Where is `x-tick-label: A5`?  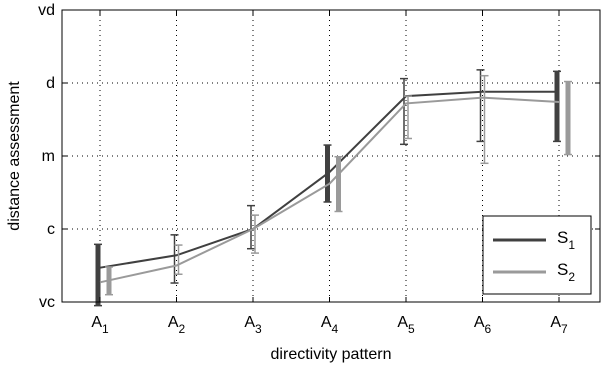
x-tick-label: A5 is located at coordinates (406, 325).